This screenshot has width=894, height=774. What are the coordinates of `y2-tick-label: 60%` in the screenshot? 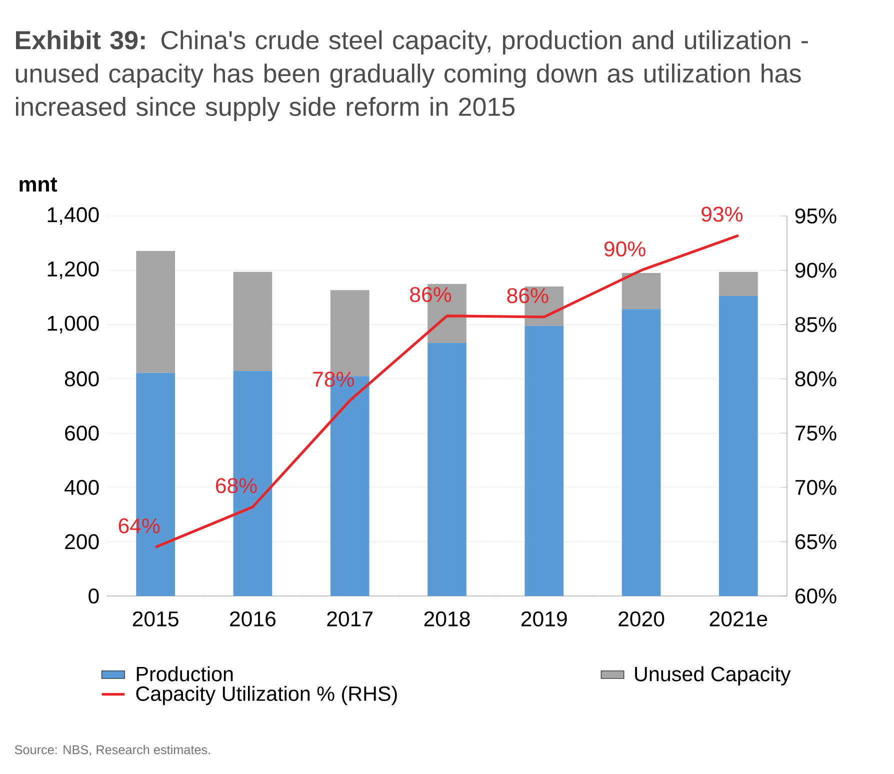 It's located at (815, 596).